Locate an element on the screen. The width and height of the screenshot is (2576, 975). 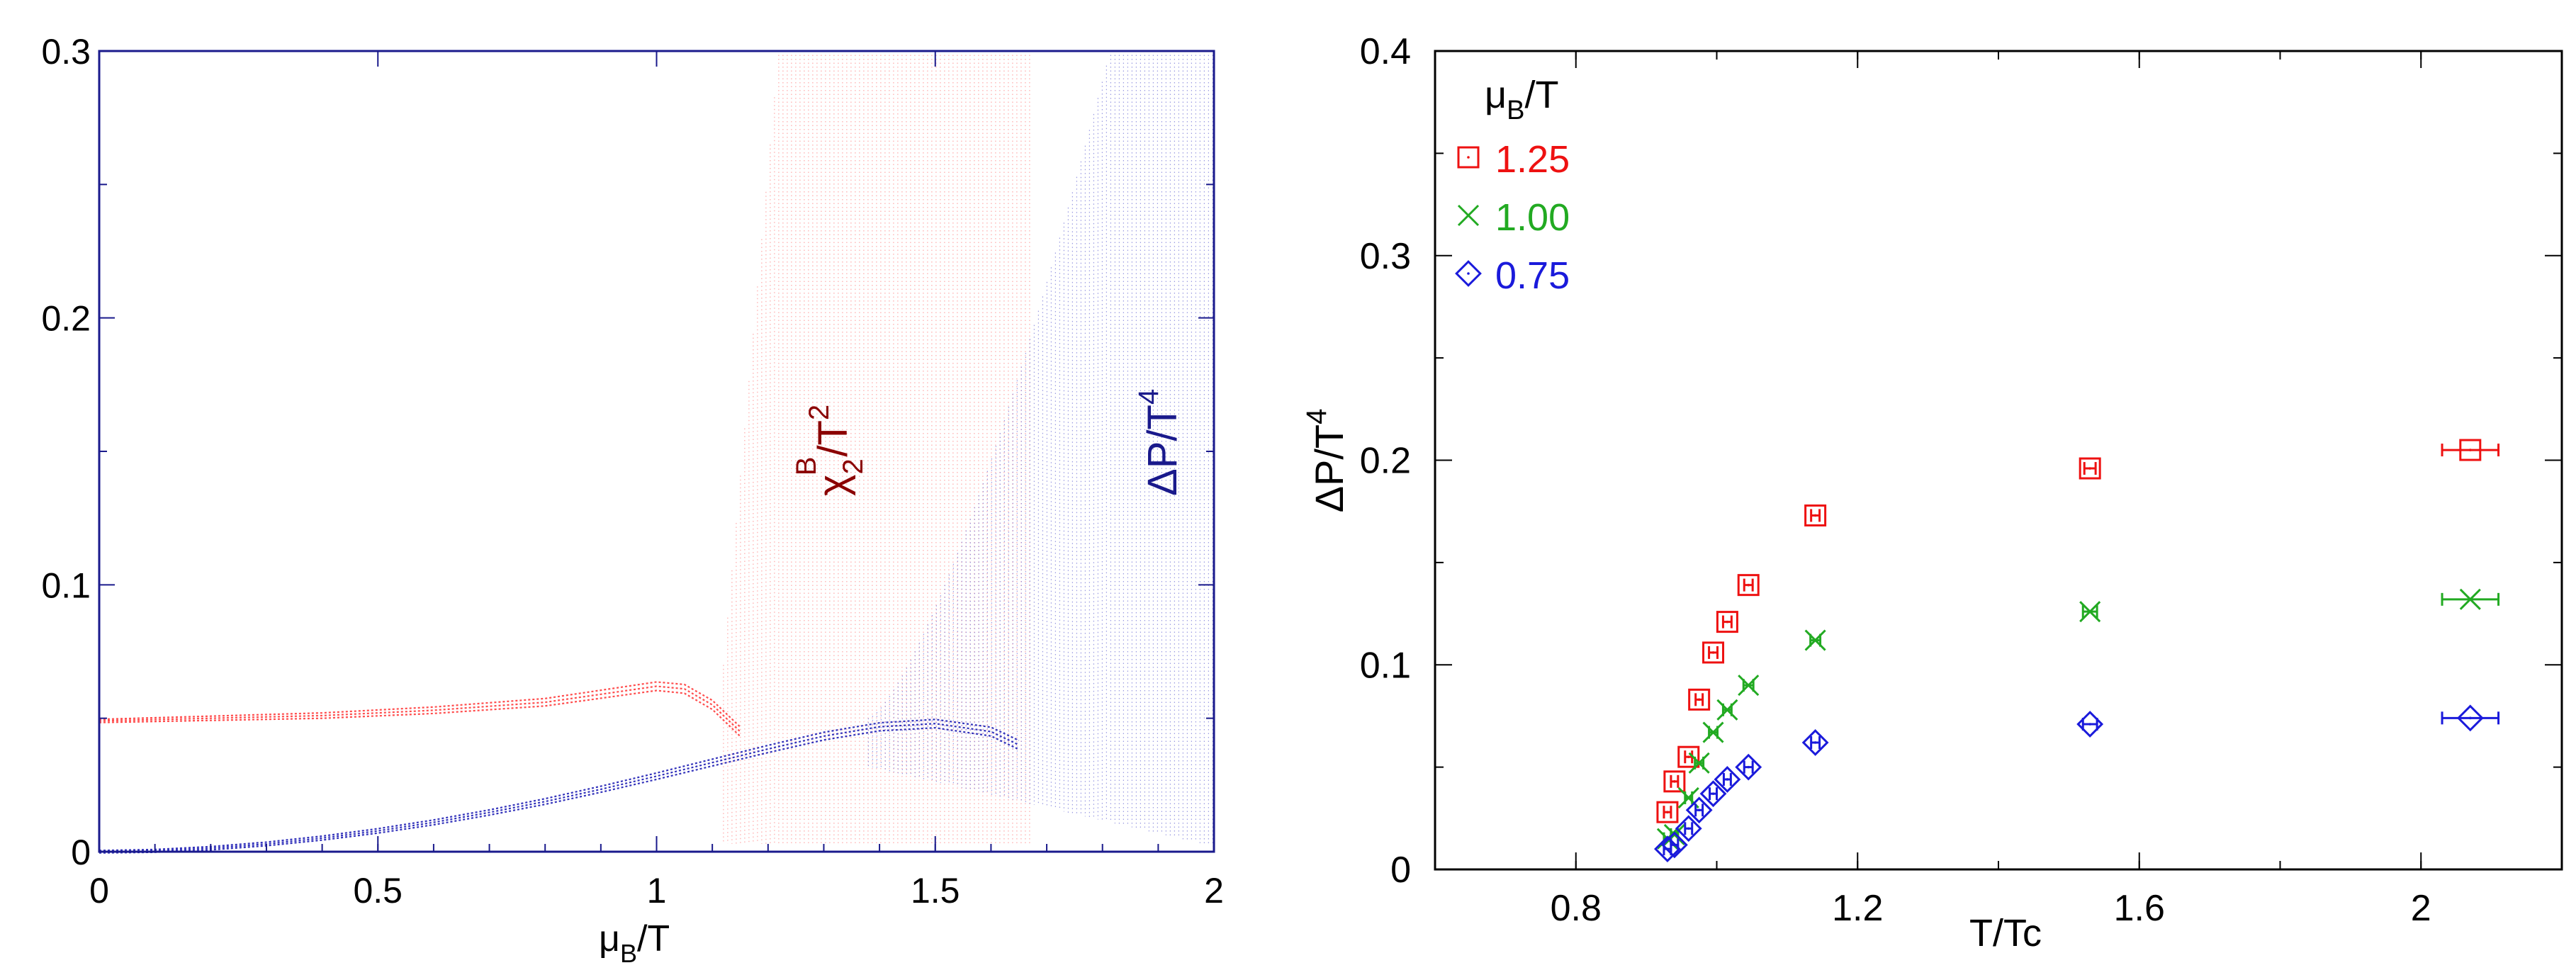
right-y-tick-label: 0.1 is located at coordinates (1385, 665).